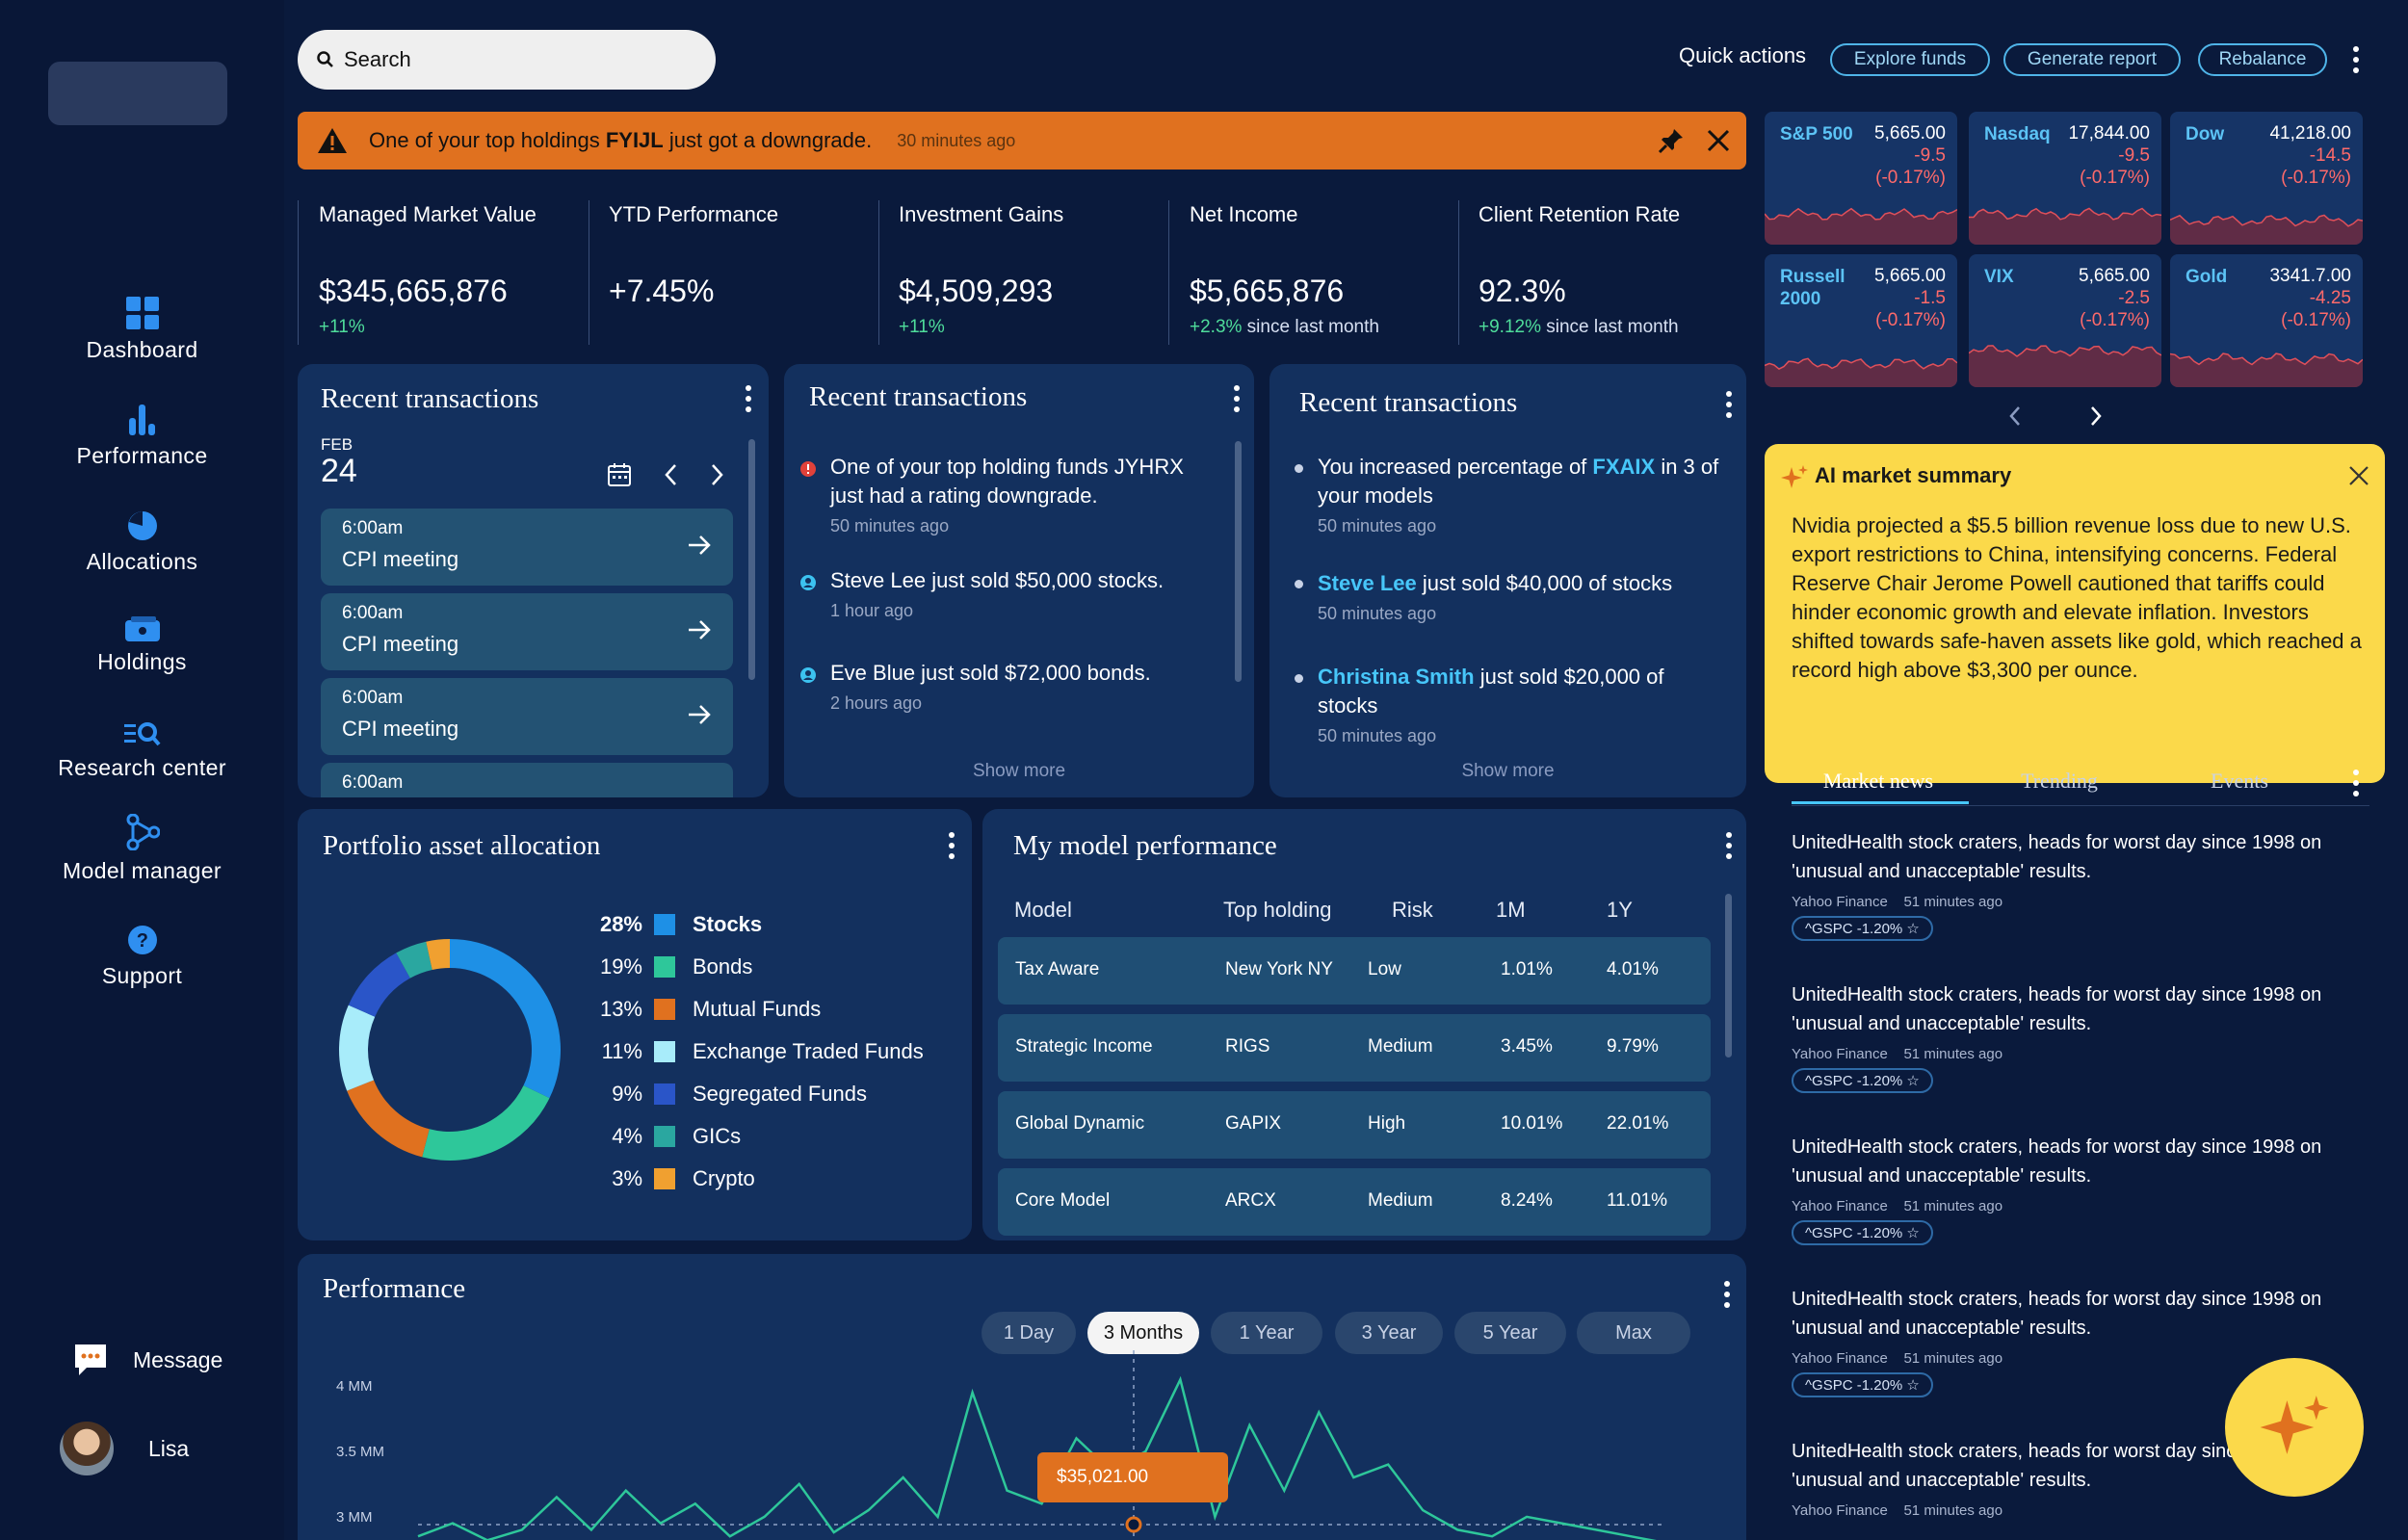  Describe the element at coordinates (142, 330) in the screenshot. I see `sidebar-item-dashboard: Dashboard` at that location.